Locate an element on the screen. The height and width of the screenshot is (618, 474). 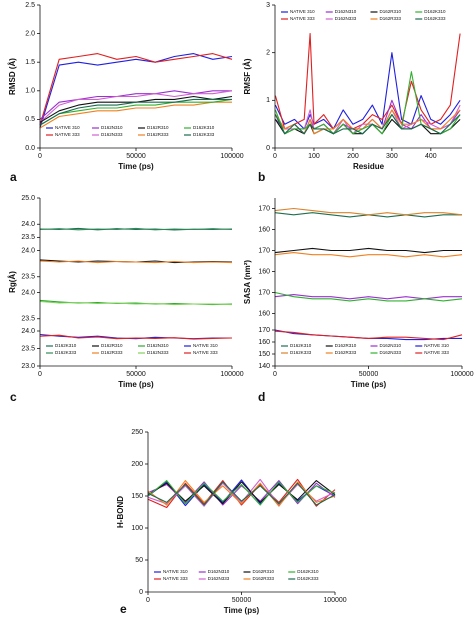
x-tick-label: 200 is located at coordinates (353, 156).